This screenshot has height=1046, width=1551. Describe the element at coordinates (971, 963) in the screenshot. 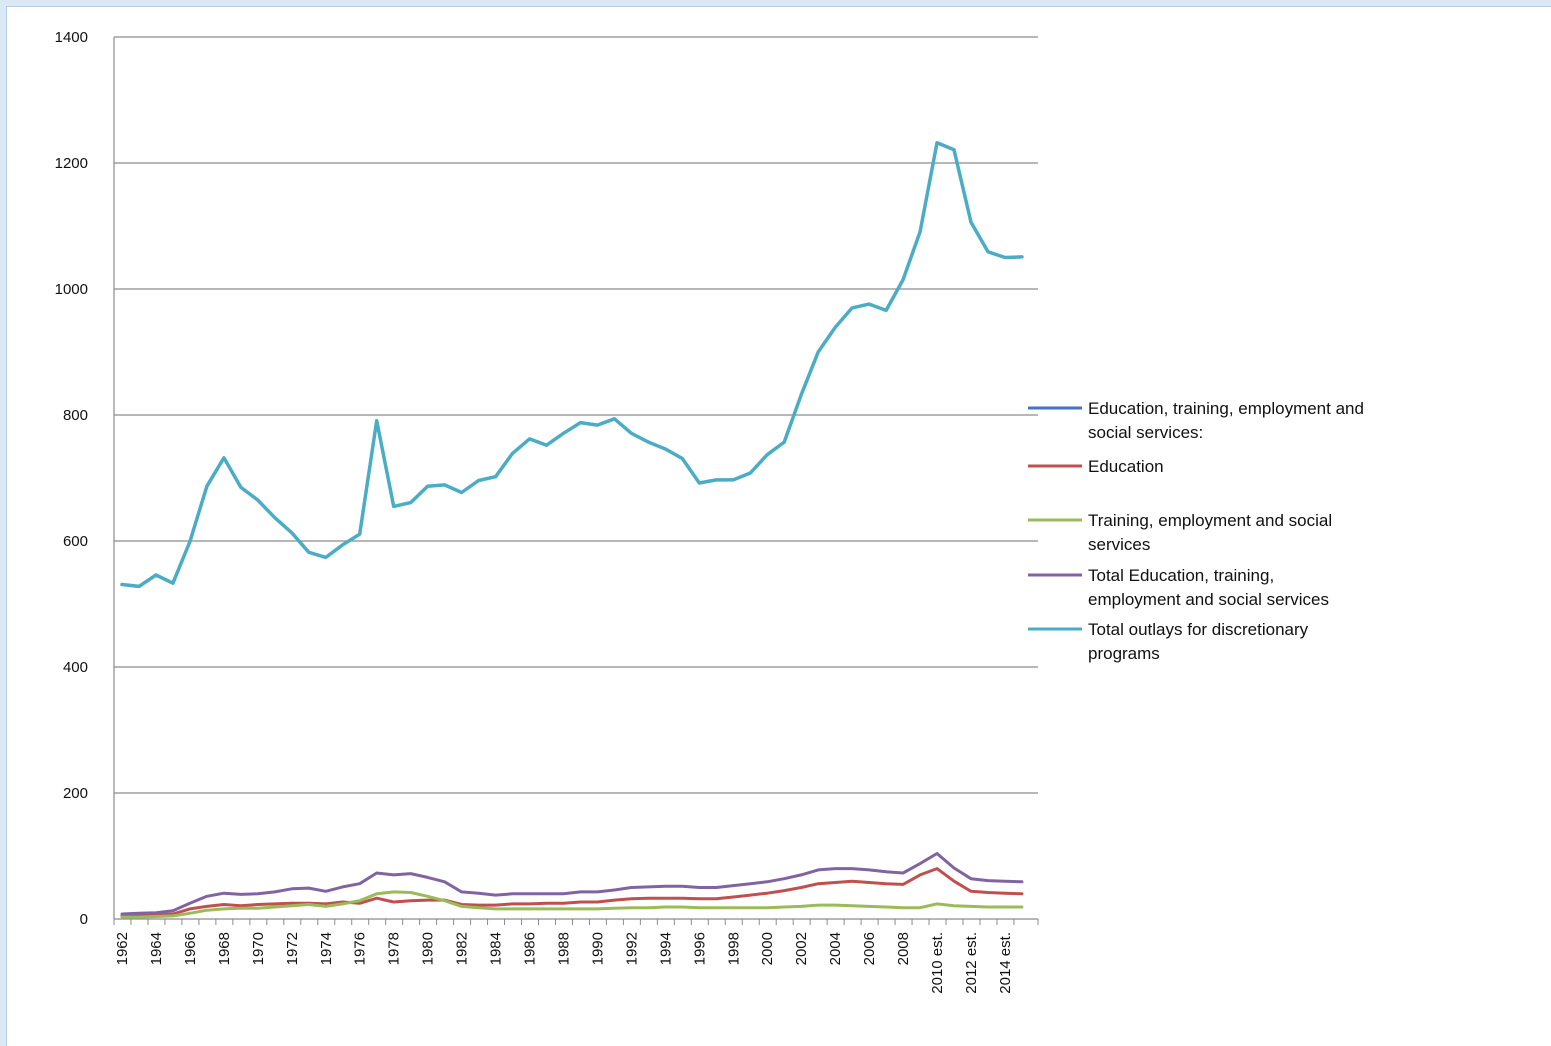

I see `x-tick-label: 2012 est.` at that location.